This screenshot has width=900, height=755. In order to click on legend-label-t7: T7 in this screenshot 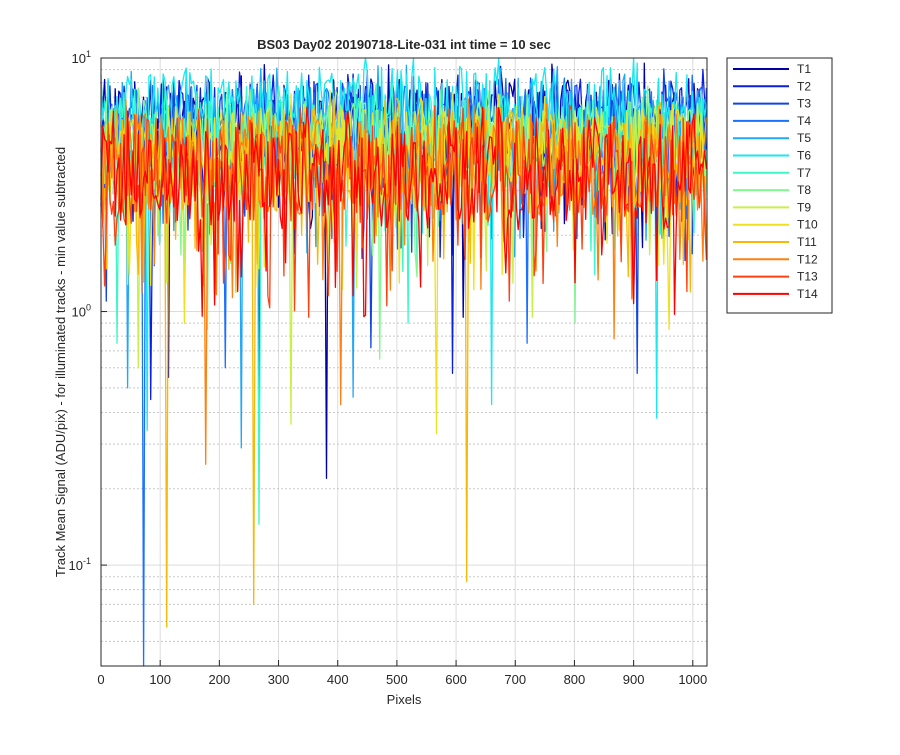, I will do `click(804, 173)`.